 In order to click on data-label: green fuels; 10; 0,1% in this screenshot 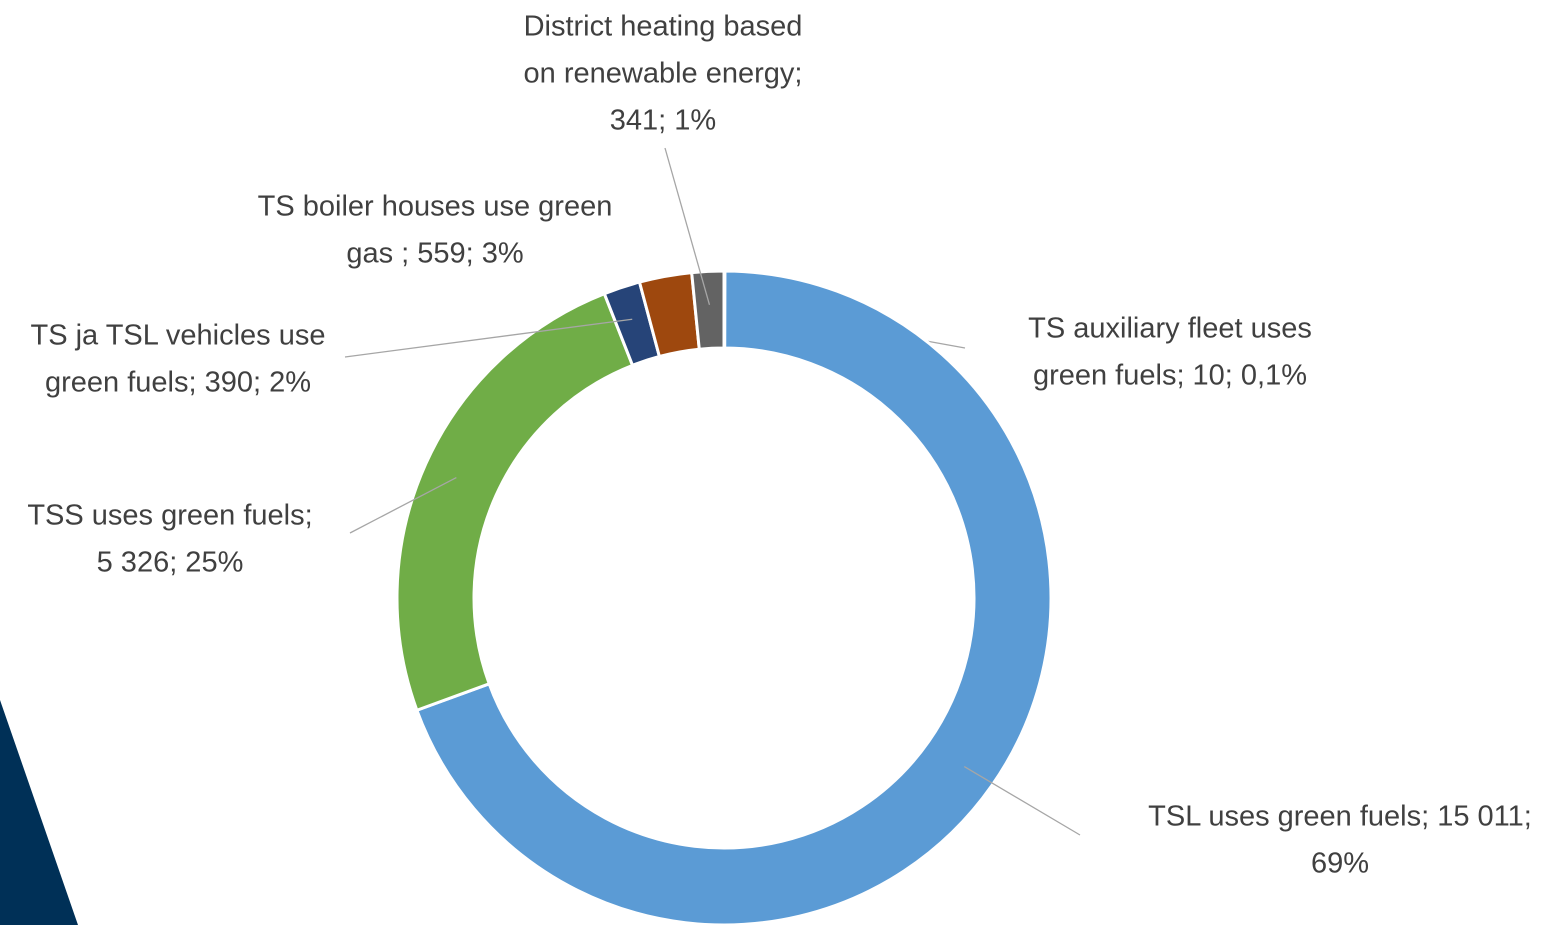, I will do `click(1170, 376)`.